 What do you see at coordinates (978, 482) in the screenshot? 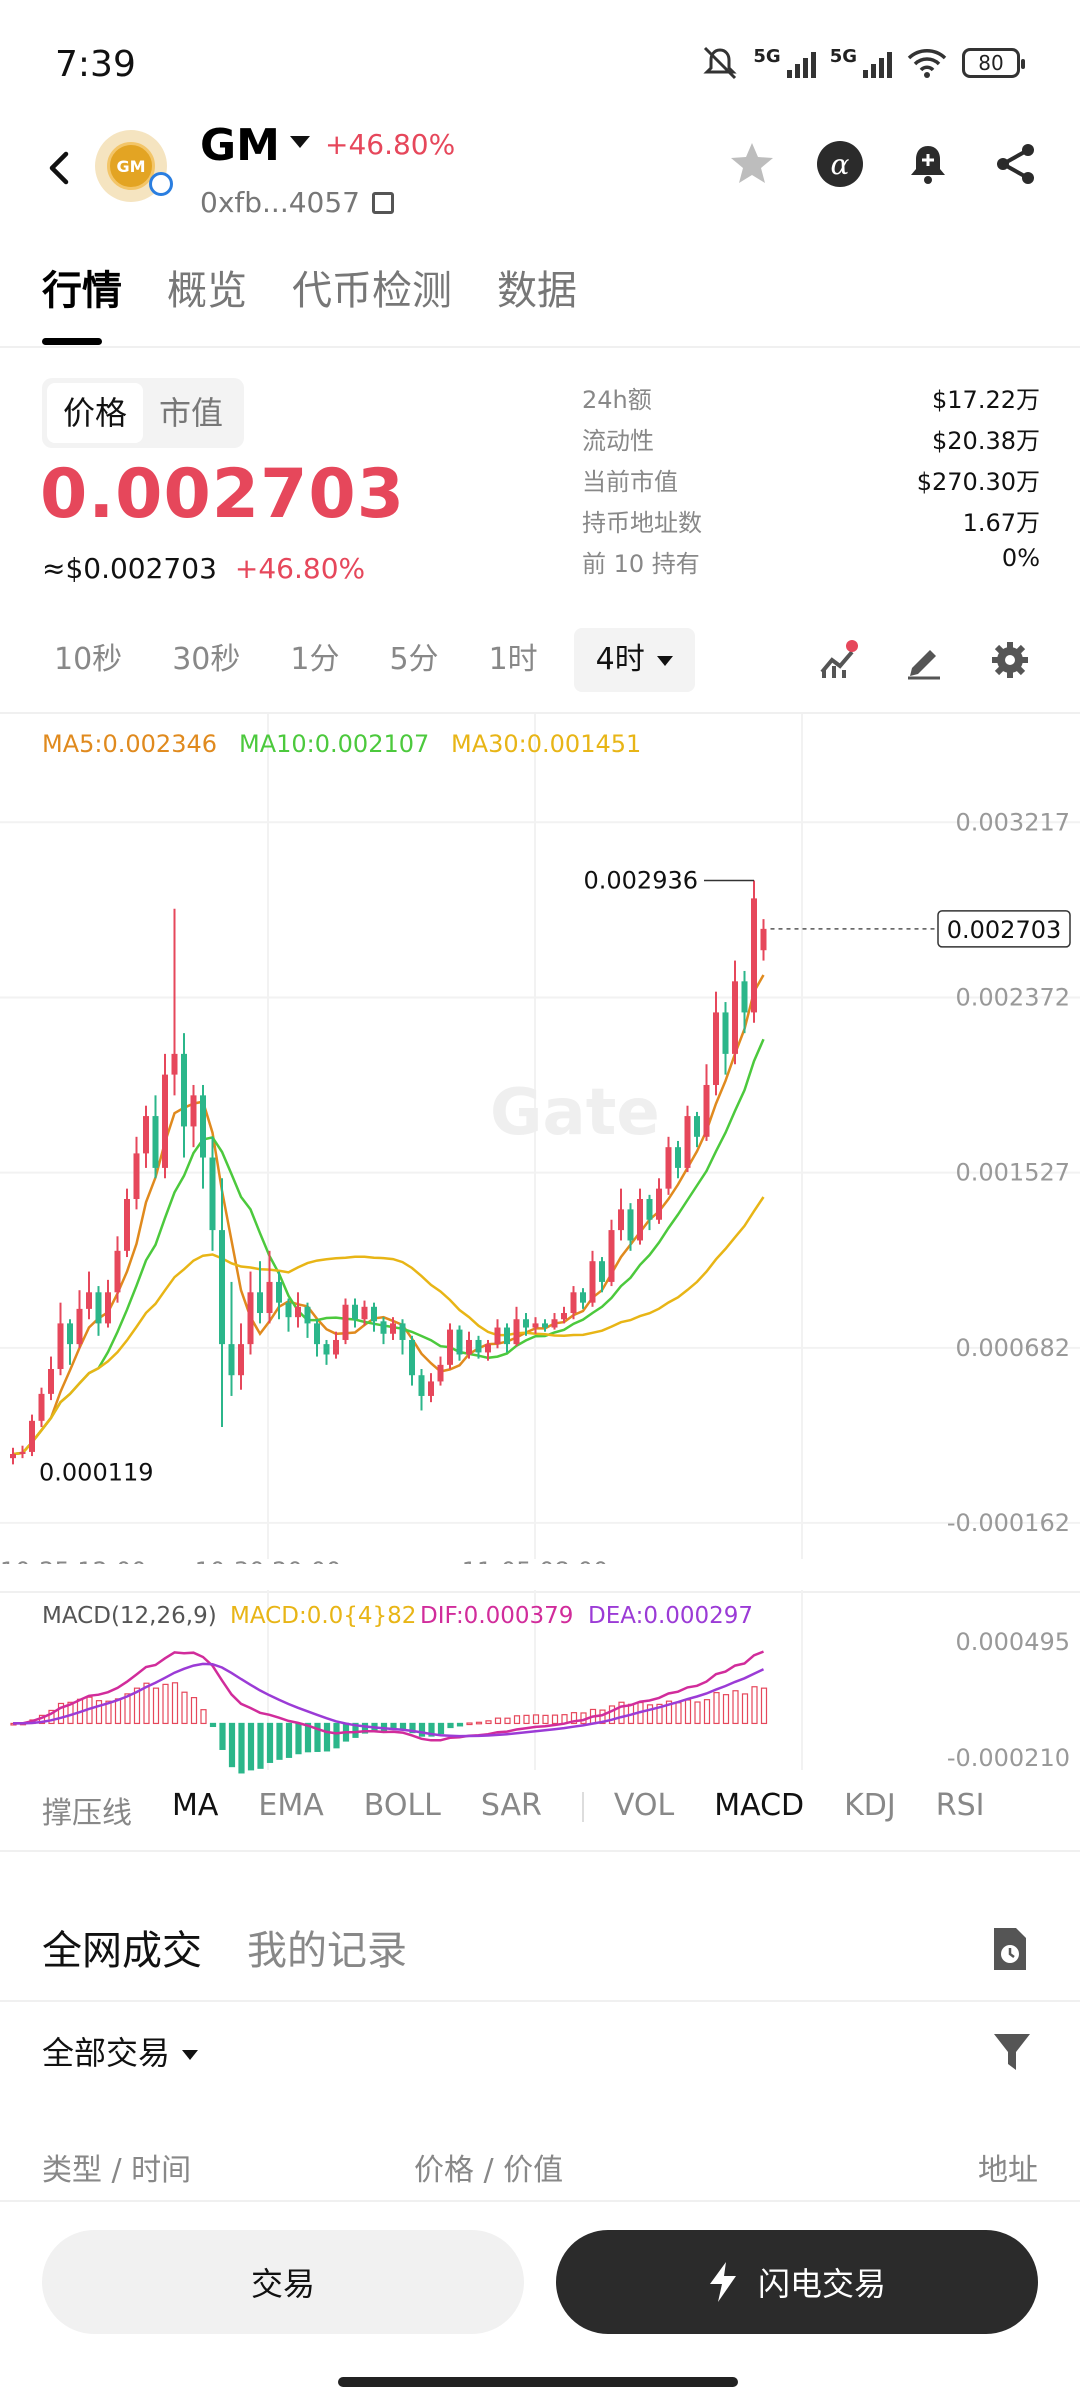
I see `stat-value: $270.30万` at bounding box center [978, 482].